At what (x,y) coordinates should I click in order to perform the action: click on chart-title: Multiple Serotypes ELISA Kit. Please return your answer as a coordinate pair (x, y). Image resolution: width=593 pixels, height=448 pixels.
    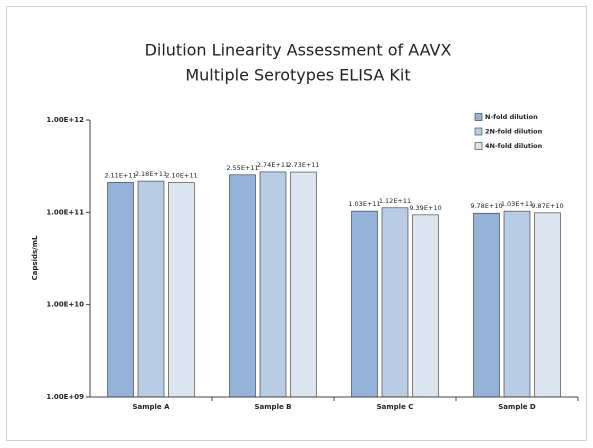
    Looking at the image, I should click on (297, 75).